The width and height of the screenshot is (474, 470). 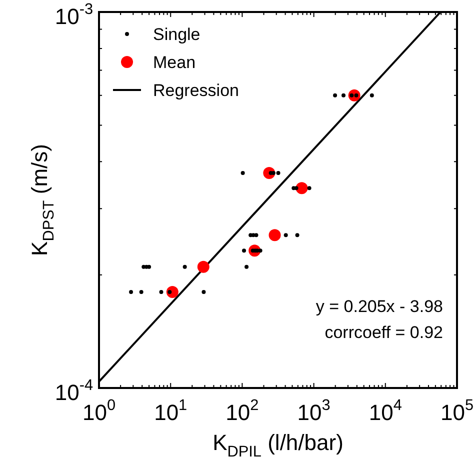 What do you see at coordinates (380, 306) in the screenshot?
I see `annotation: y = 0.205x - 3.98` at bounding box center [380, 306].